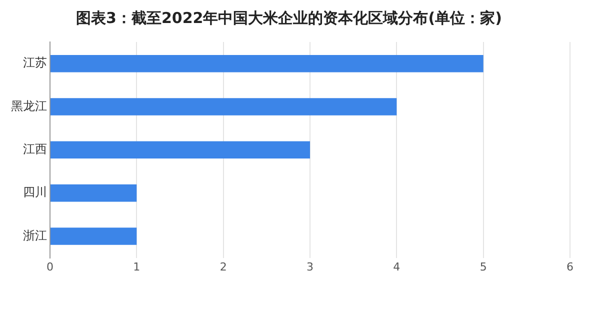  I want to click on x-tick-label: 1, so click(136, 267).